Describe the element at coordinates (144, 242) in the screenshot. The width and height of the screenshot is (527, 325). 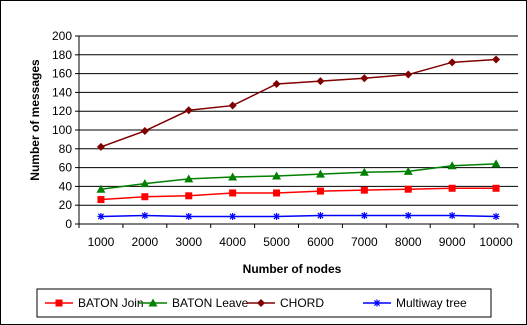
I see `x-tick-label: 2000` at that location.